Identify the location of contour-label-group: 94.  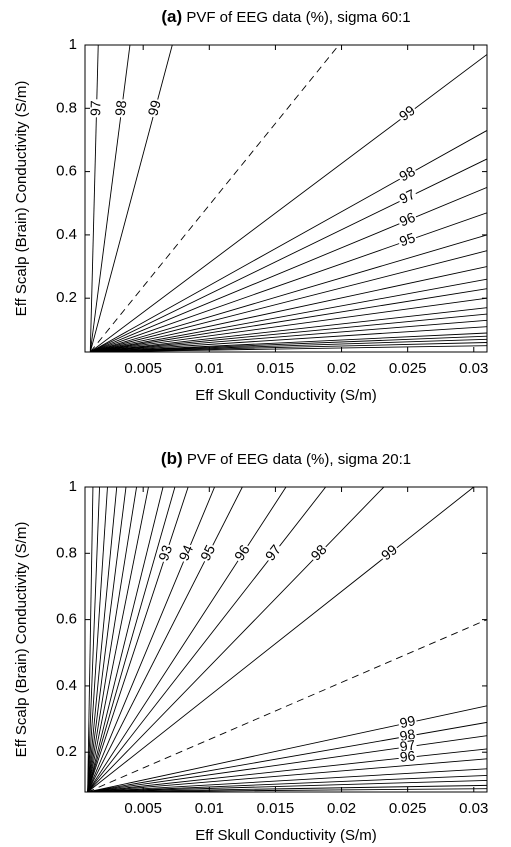
(186, 553).